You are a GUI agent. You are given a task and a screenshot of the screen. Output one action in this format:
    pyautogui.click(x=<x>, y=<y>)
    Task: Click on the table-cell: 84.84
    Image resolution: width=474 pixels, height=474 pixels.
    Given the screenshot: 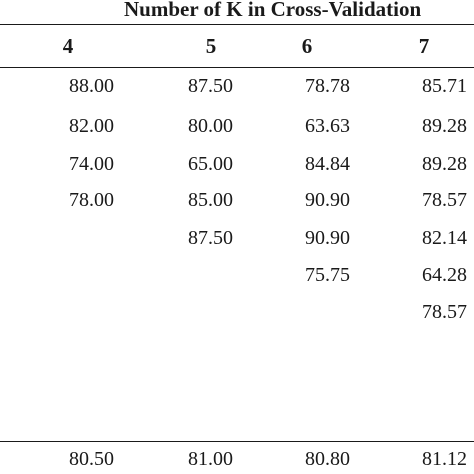 What is the action you would take?
    pyautogui.click(x=327, y=164)
    